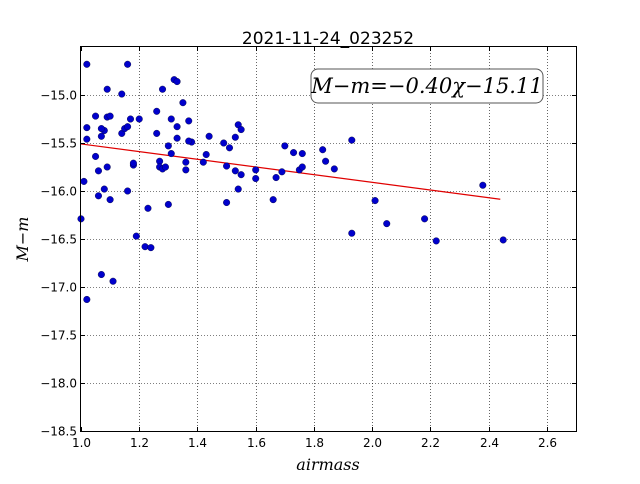 This screenshot has width=640, height=484. What do you see at coordinates (58, 144) in the screenshot?
I see `y-tick-label: −15.5` at bounding box center [58, 144].